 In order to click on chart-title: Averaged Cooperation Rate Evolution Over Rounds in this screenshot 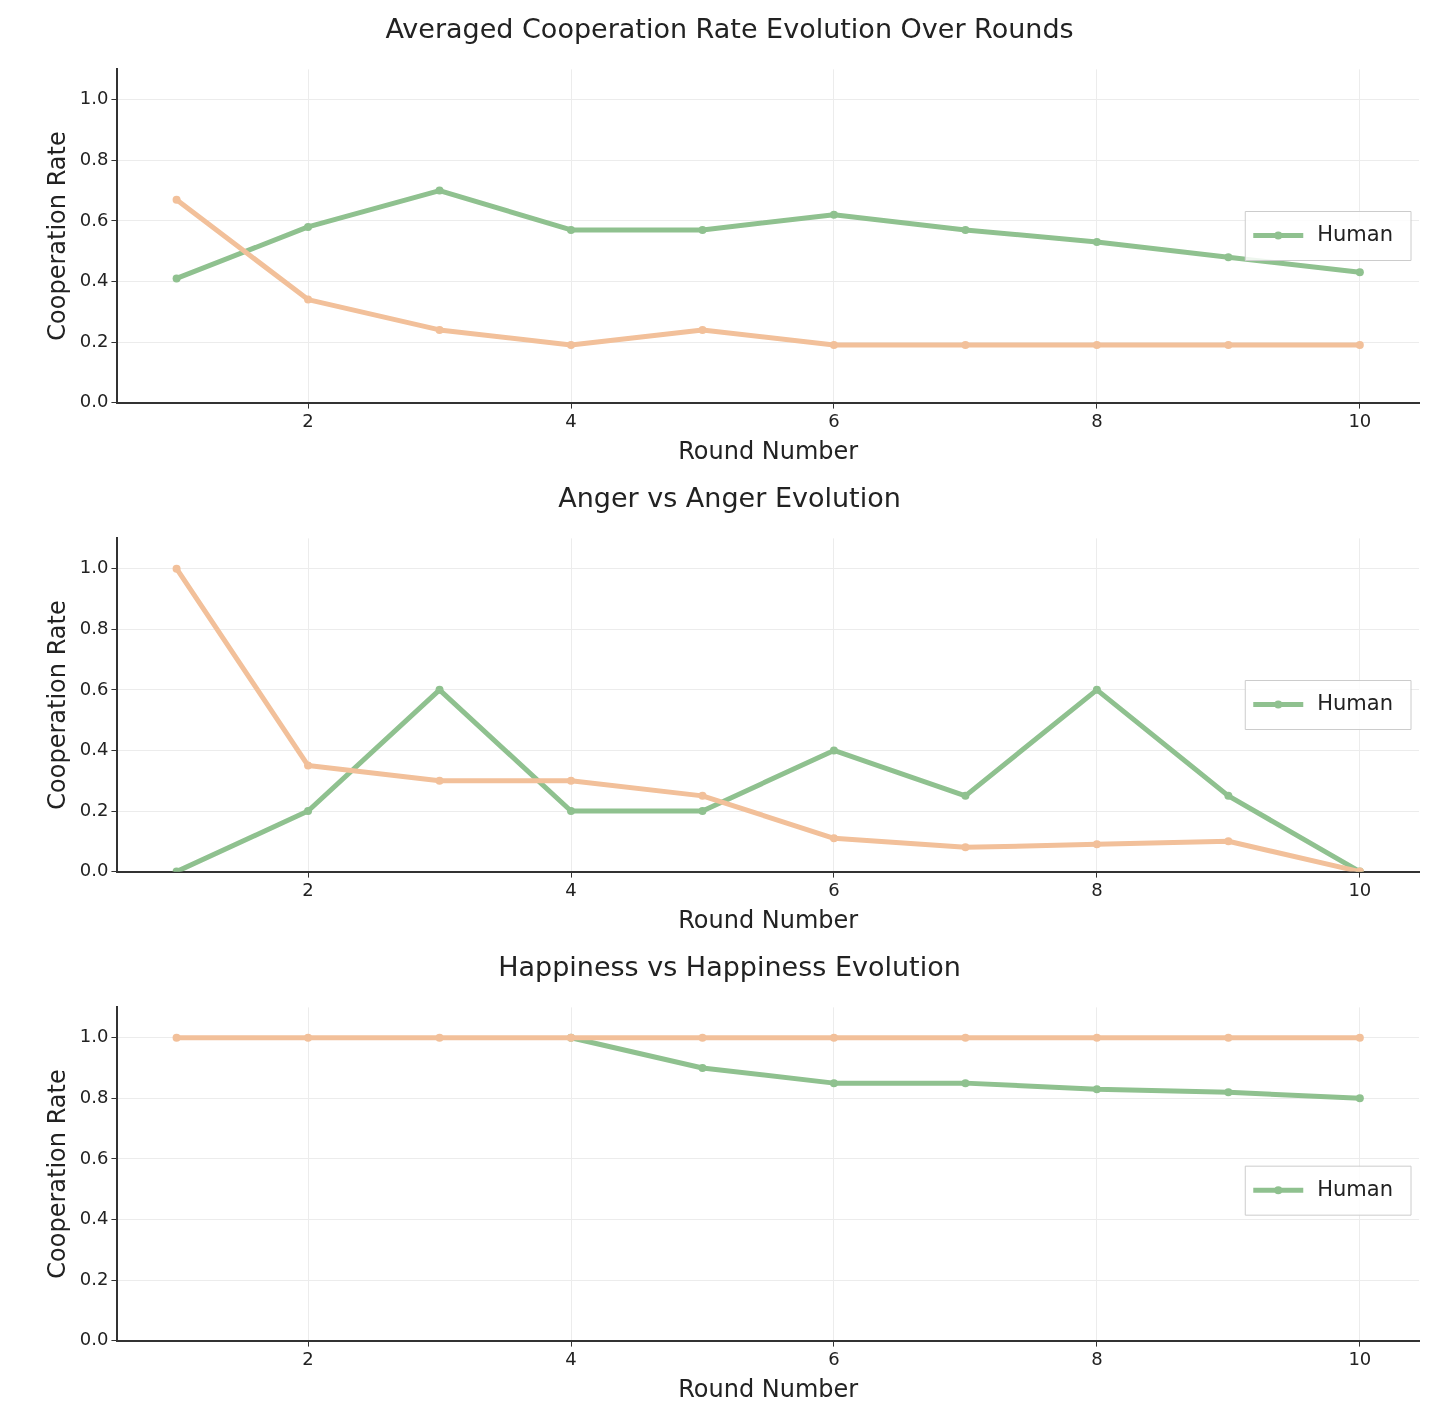, I will do `click(729, 29)`.